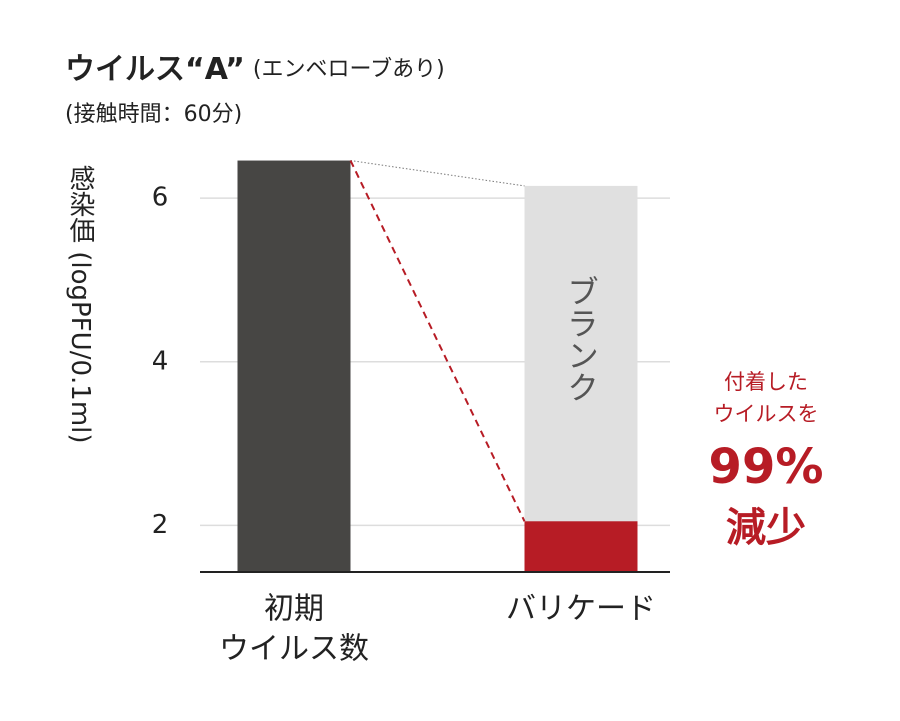 The height and width of the screenshot is (721, 900). Describe the element at coordinates (294, 649) in the screenshot. I see `x-tick-label: ウイルス数` at that location.